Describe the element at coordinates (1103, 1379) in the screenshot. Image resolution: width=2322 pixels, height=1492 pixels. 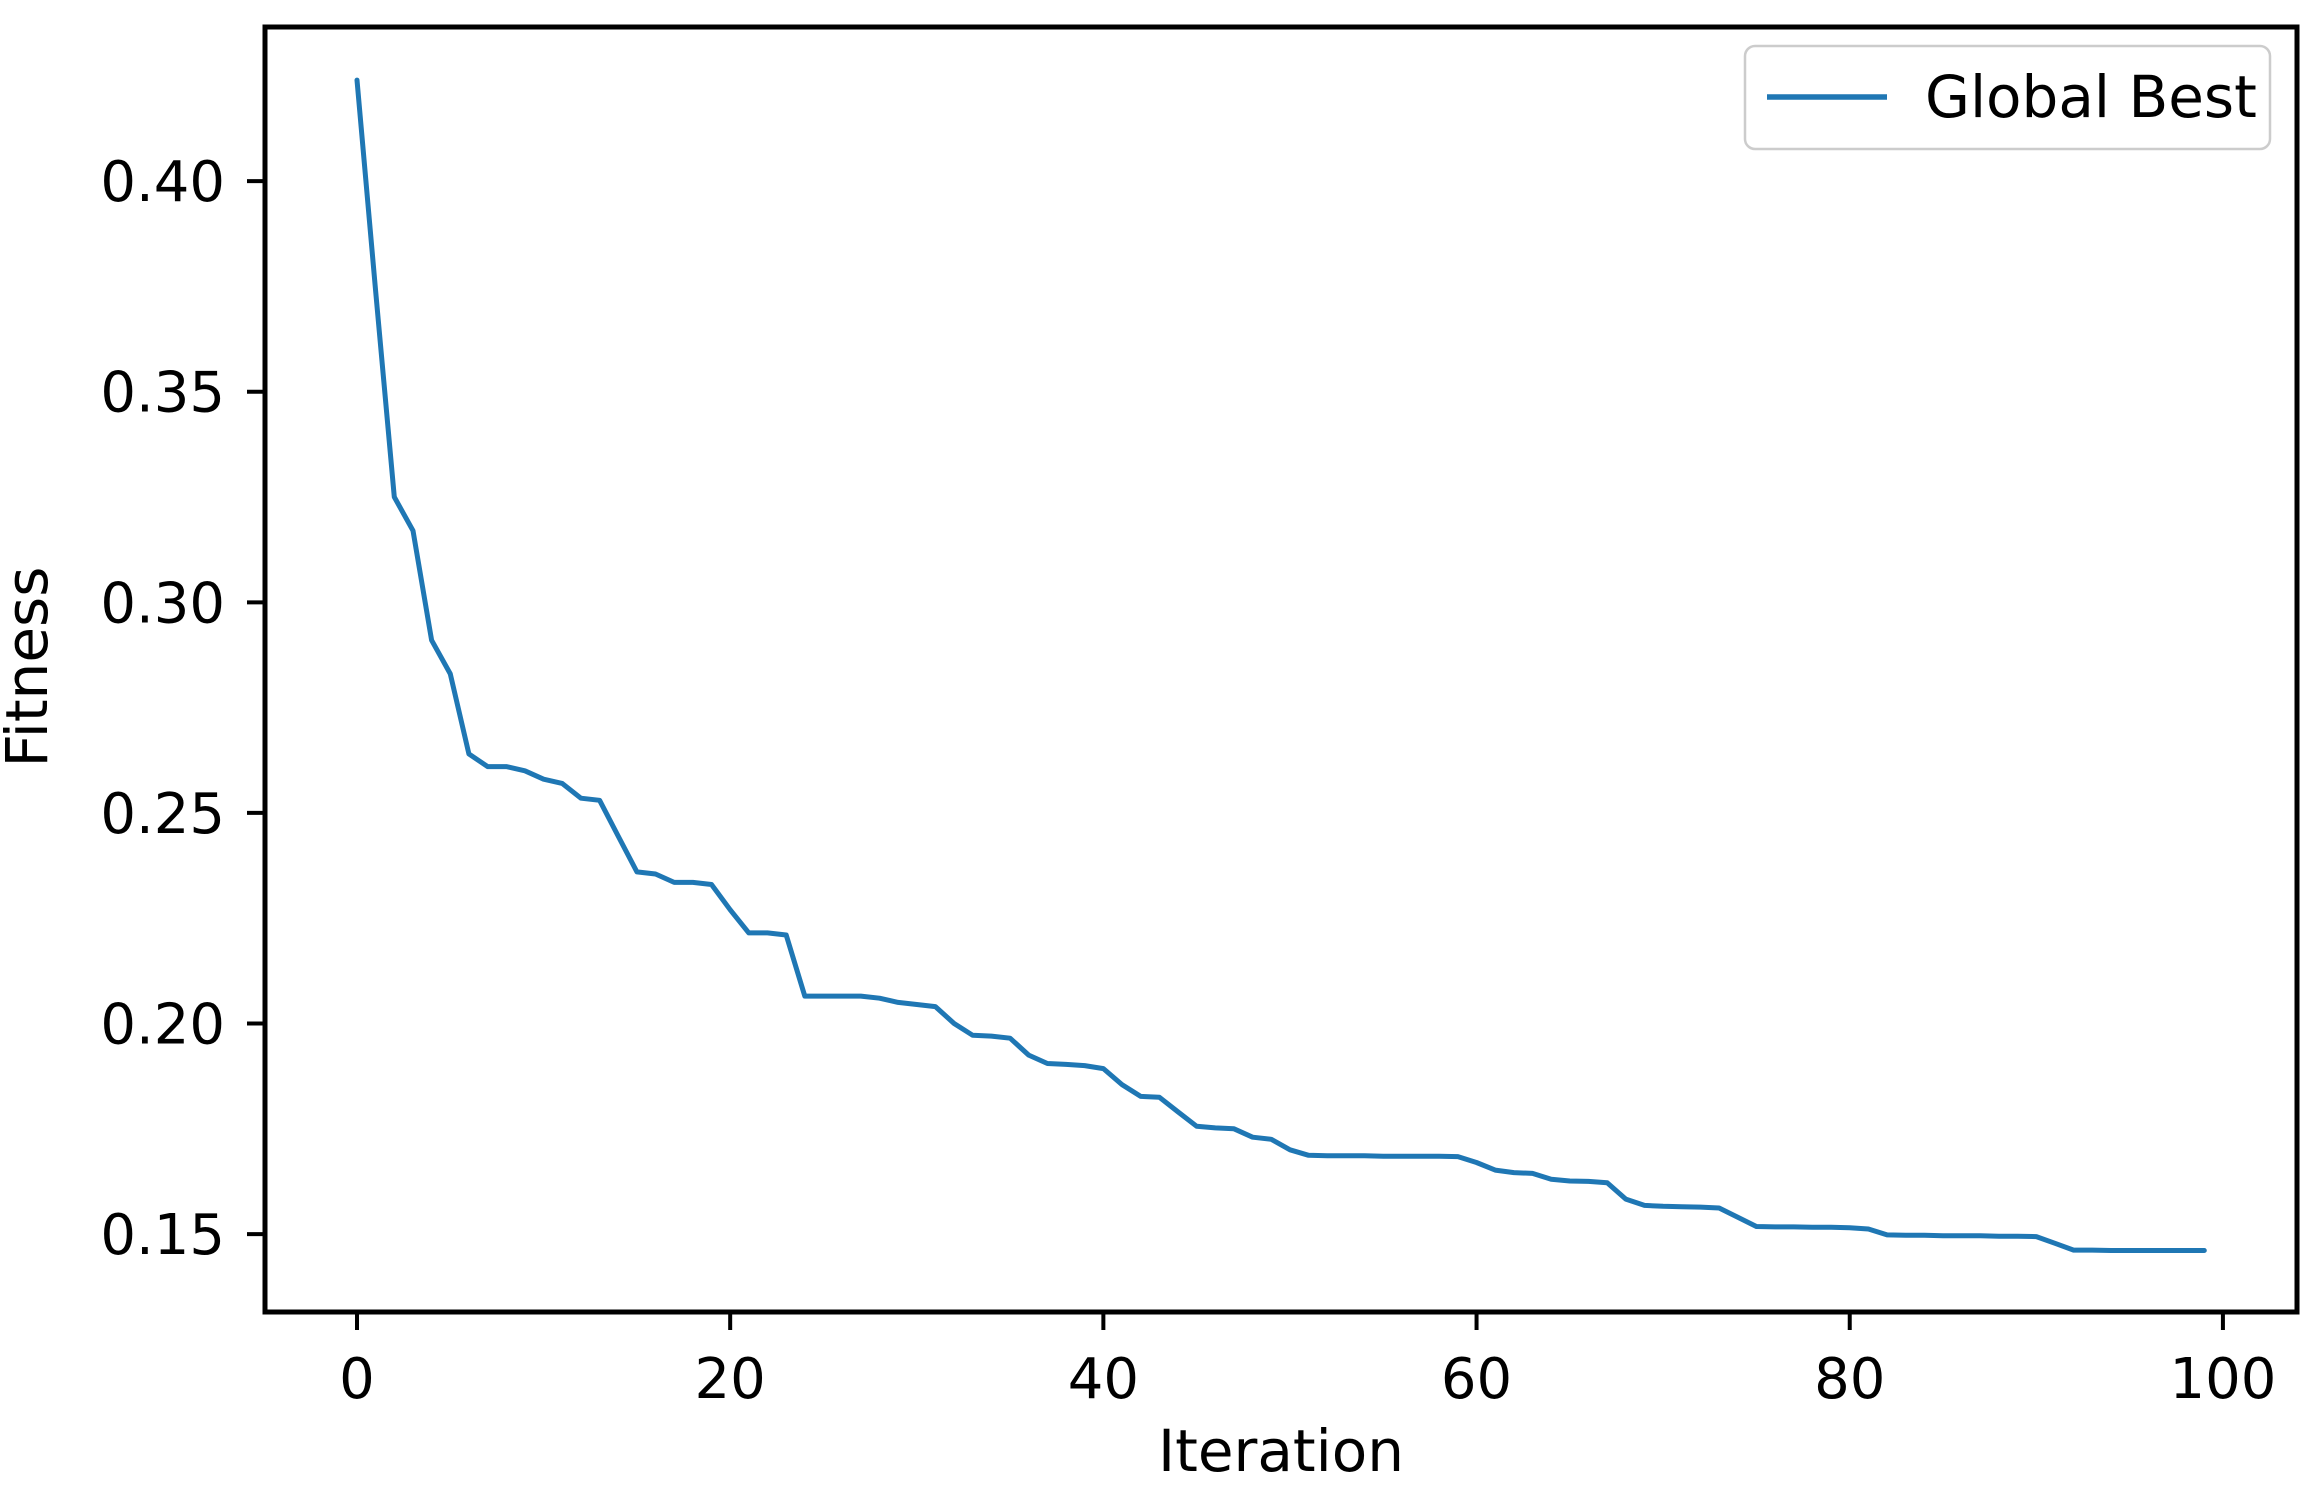
I see `x-tick-label: 40` at that location.